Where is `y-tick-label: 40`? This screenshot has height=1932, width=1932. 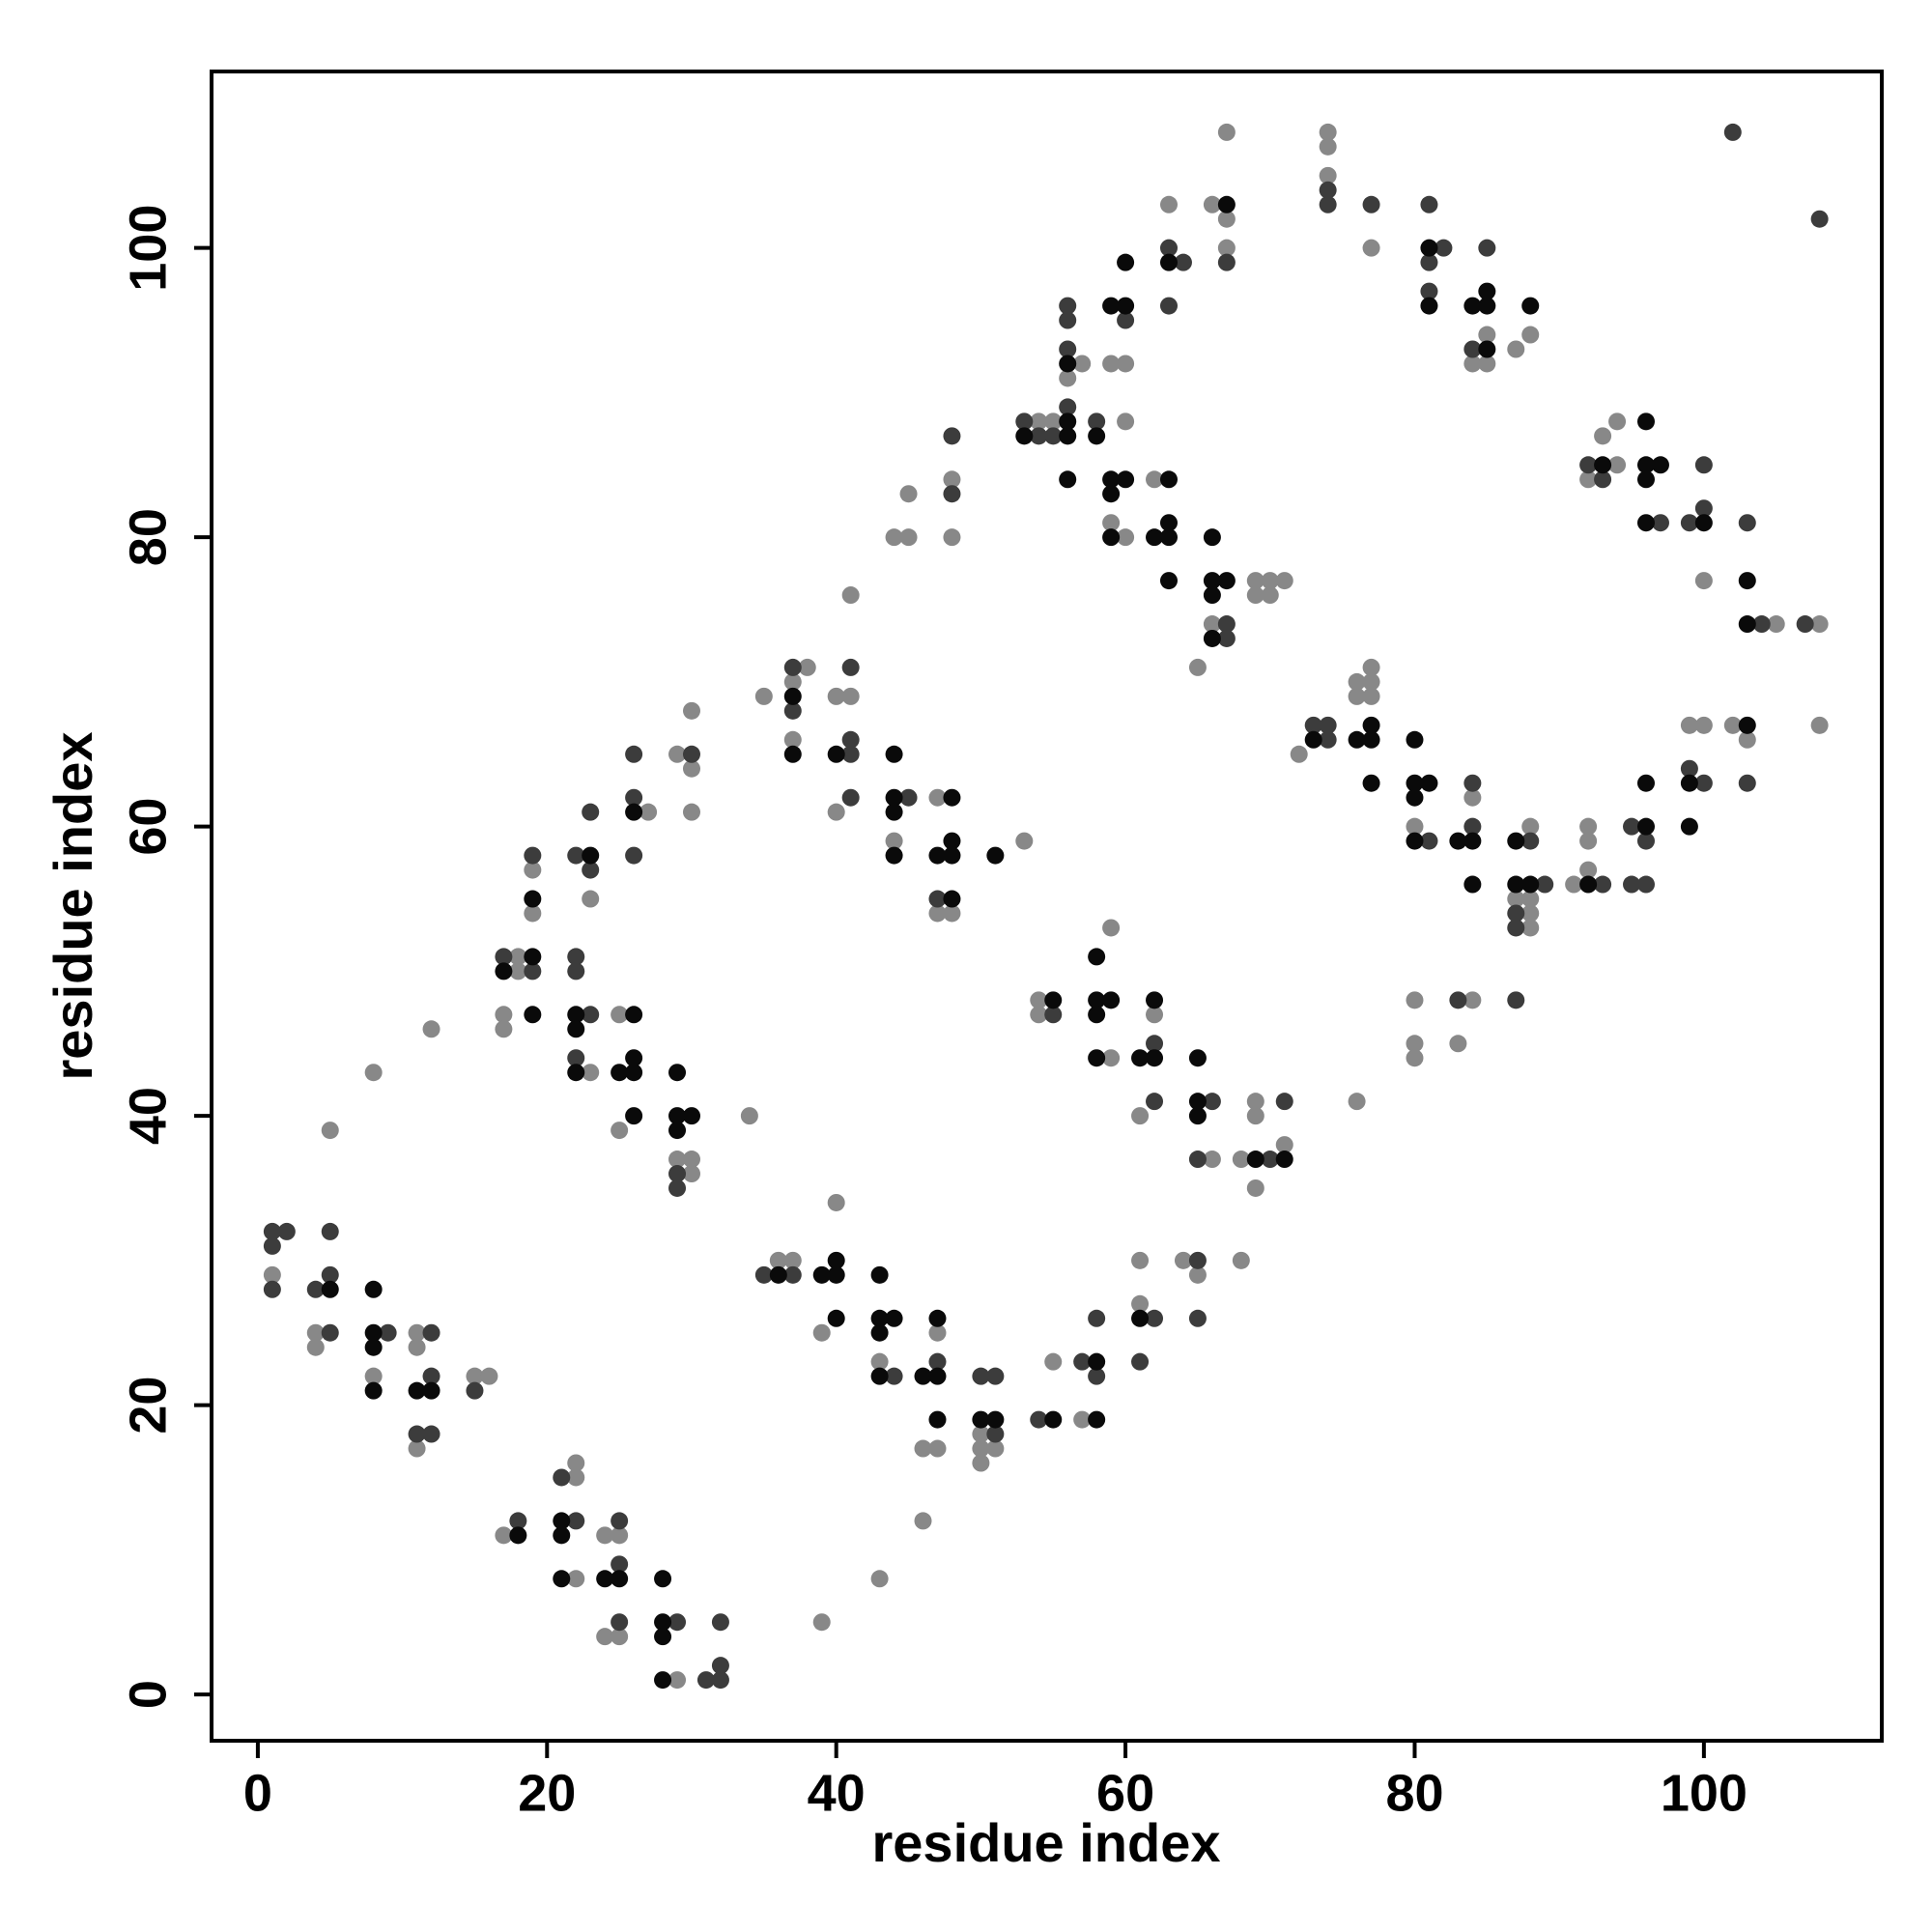 y-tick-label: 40 is located at coordinates (148, 1116).